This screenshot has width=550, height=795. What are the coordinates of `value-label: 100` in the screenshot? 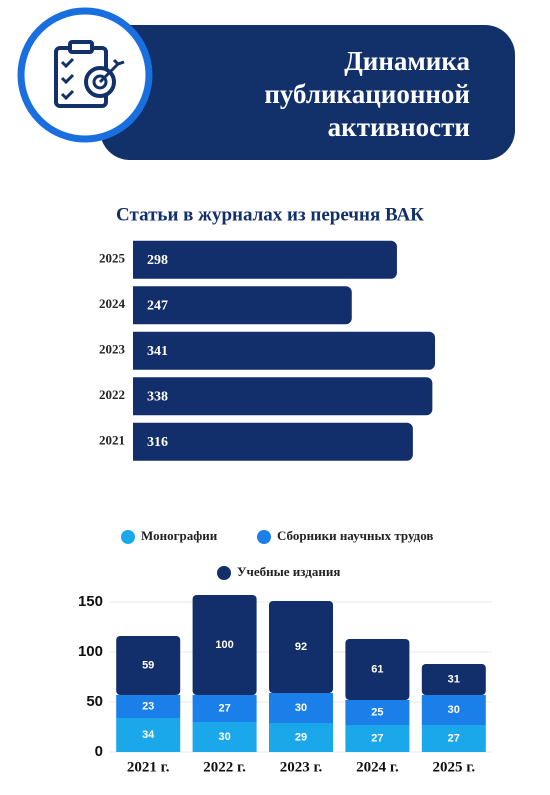 It's located at (224, 645).